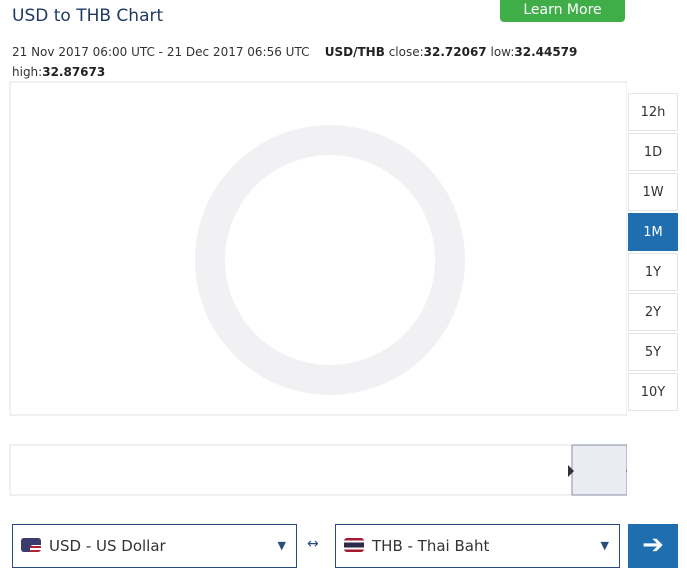 This screenshot has width=687, height=574. What do you see at coordinates (31, 545) in the screenshot?
I see `us-flag` at bounding box center [31, 545].